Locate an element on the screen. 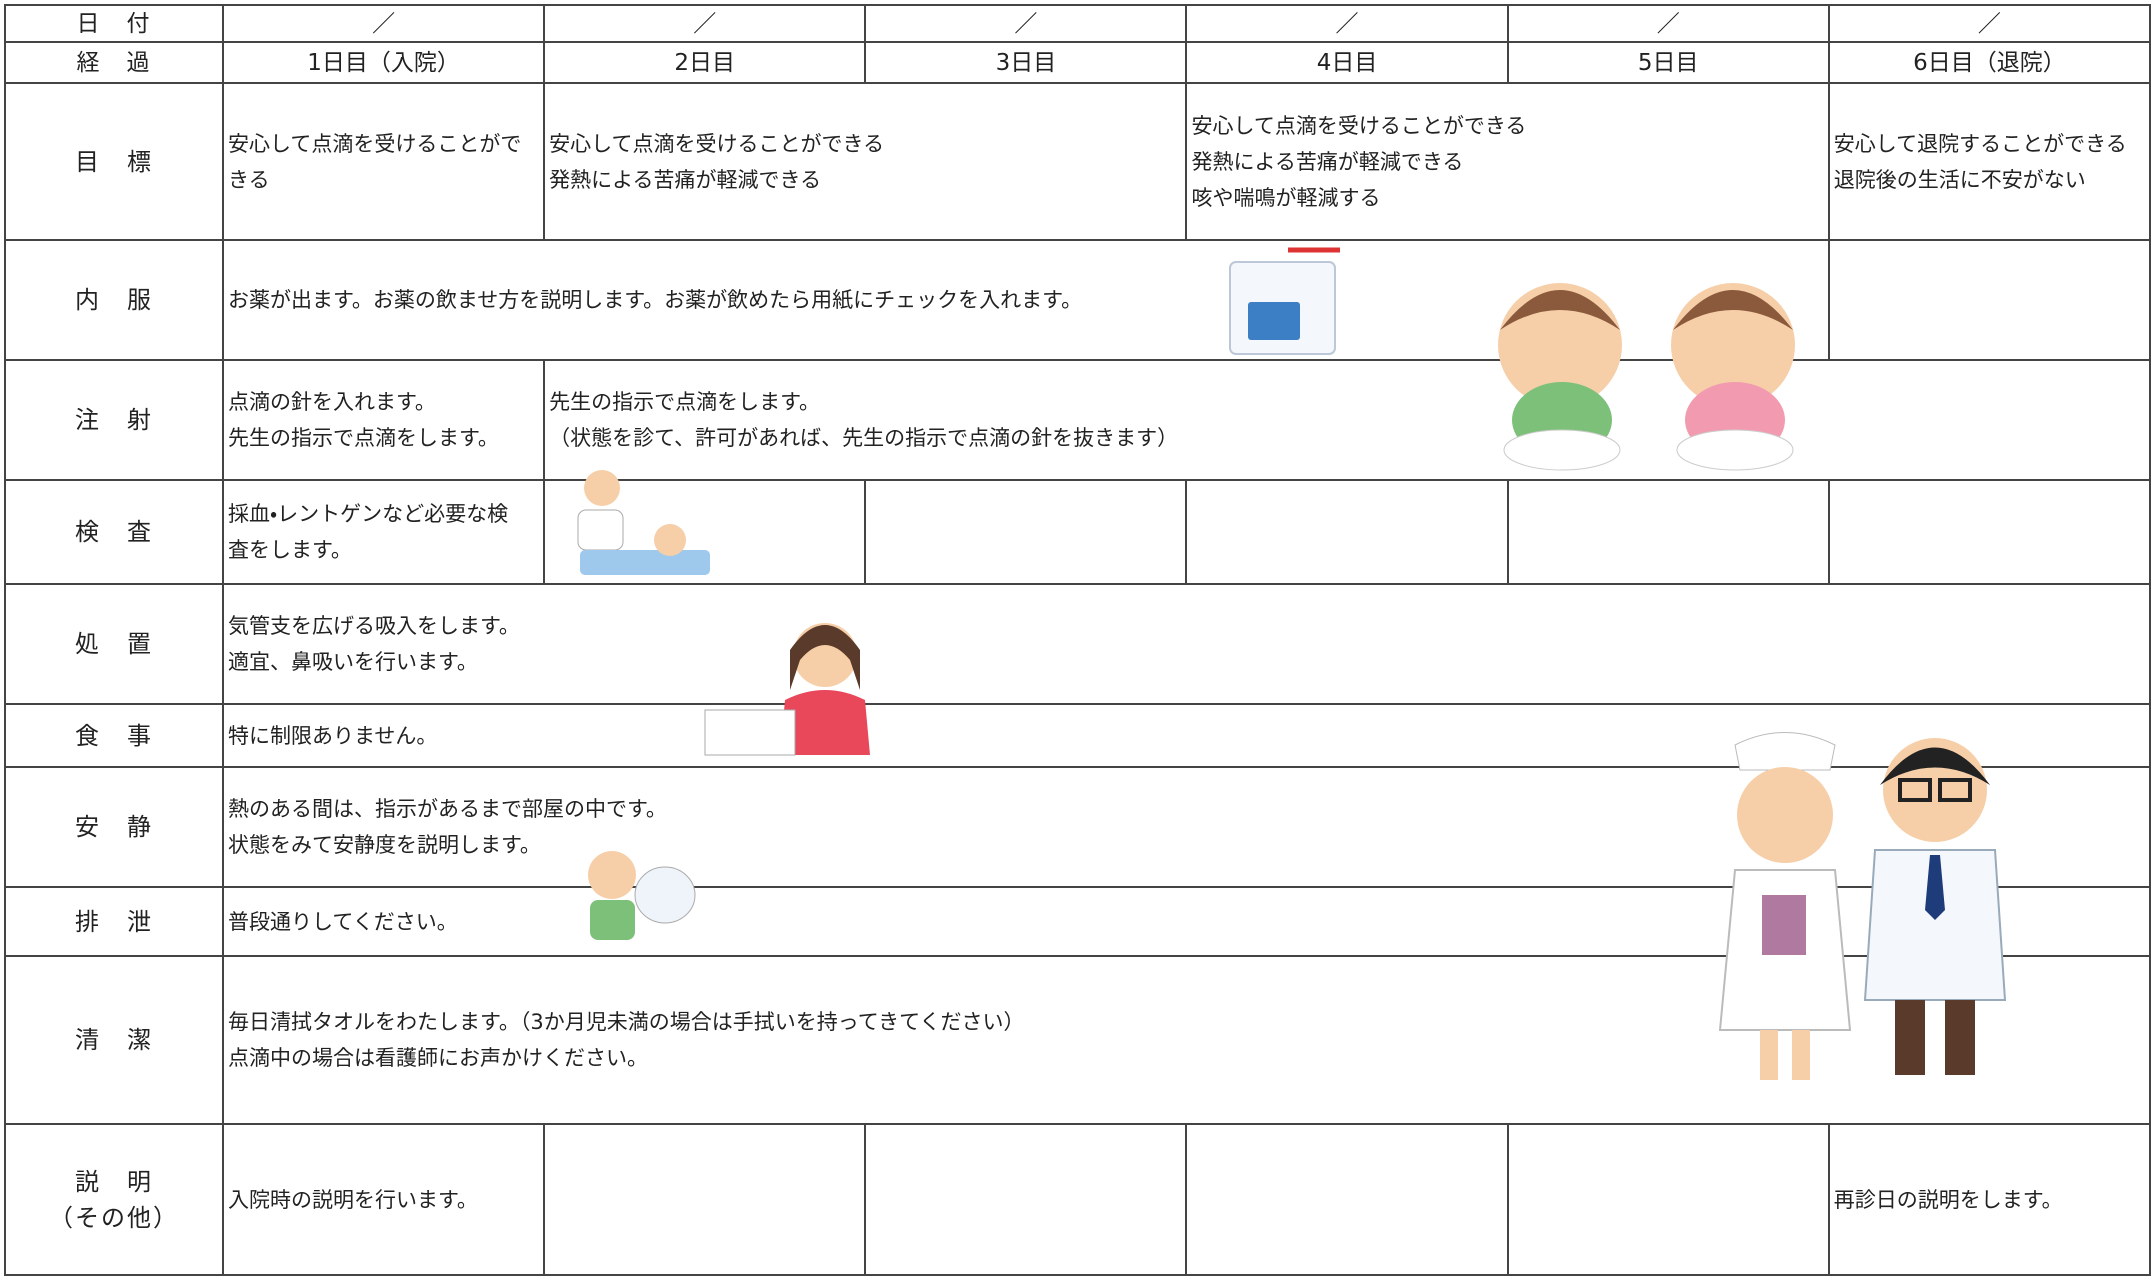 This screenshot has height=1277, width=2155. table-cell: 気管支を広げる吸入をします。 適宜、鼻吸いを行います。 is located at coordinates (1186, 644).